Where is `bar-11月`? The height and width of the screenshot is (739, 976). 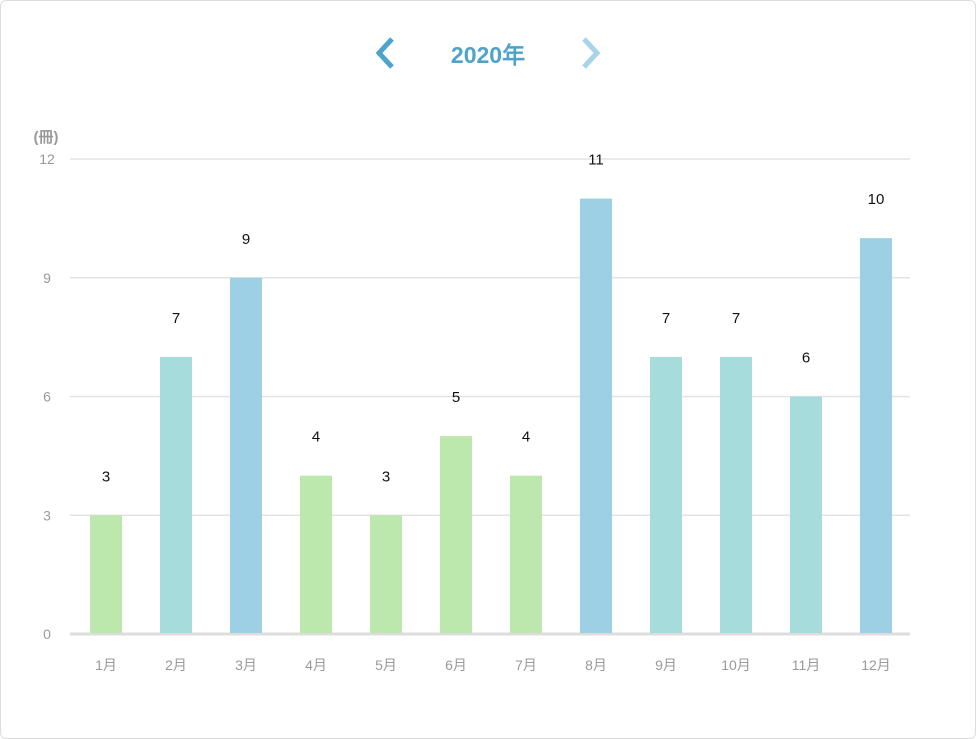 bar-11月 is located at coordinates (806, 514).